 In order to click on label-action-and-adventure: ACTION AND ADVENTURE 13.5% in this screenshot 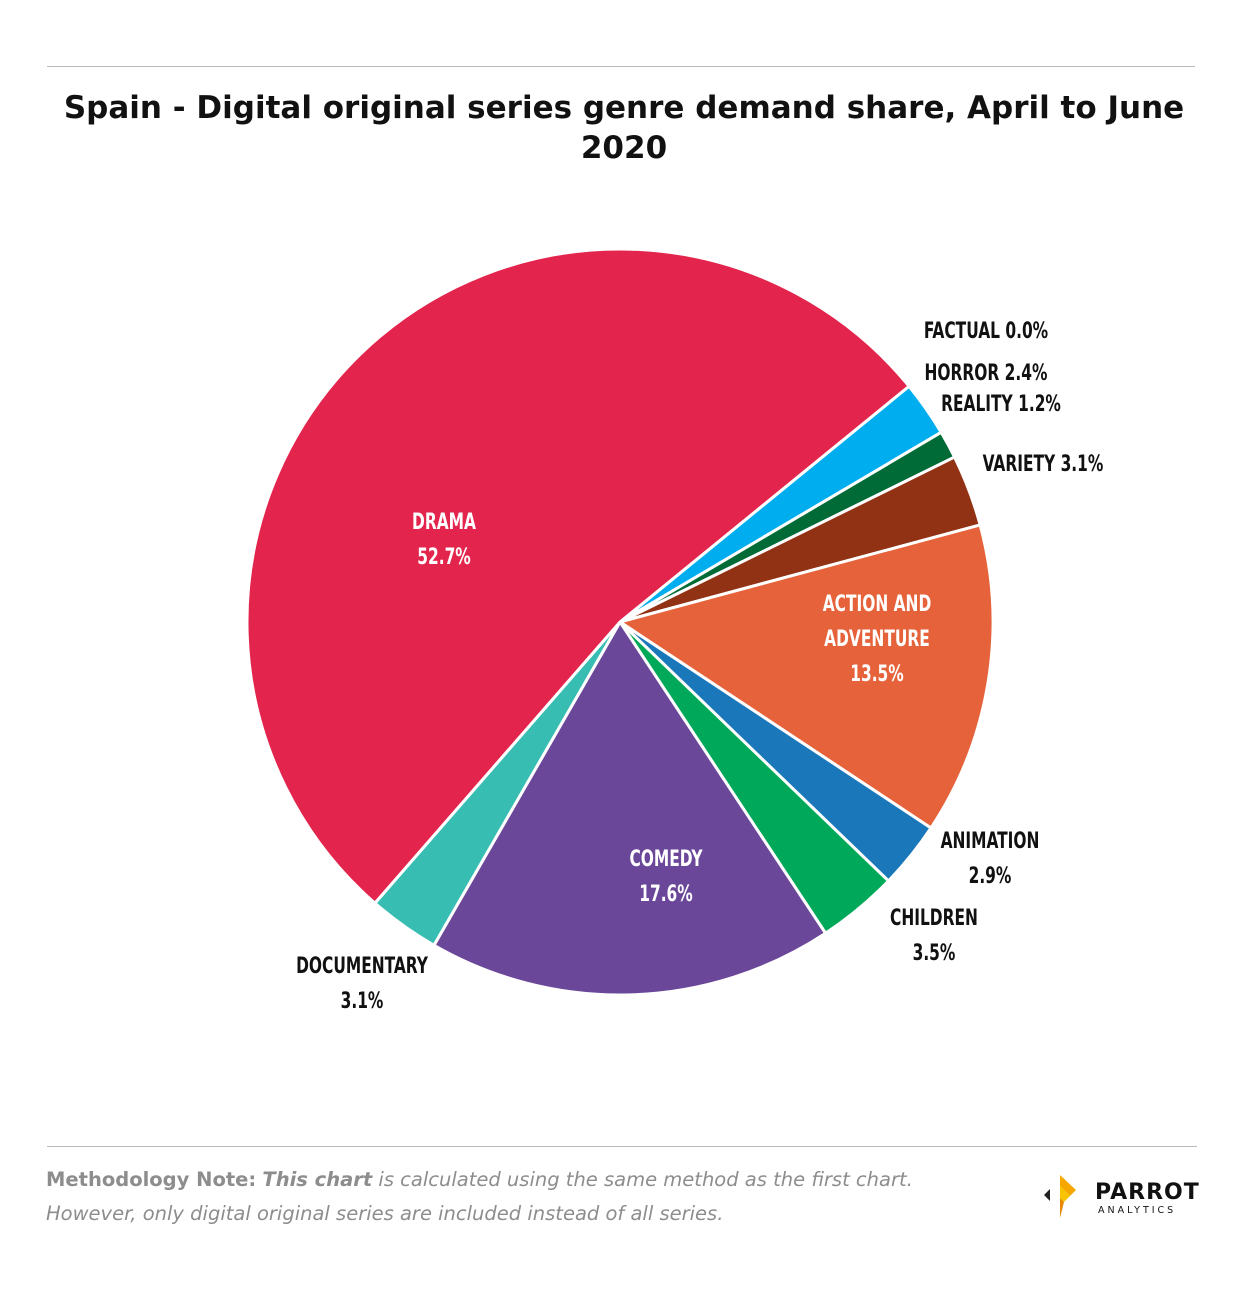, I will do `click(877, 639)`.